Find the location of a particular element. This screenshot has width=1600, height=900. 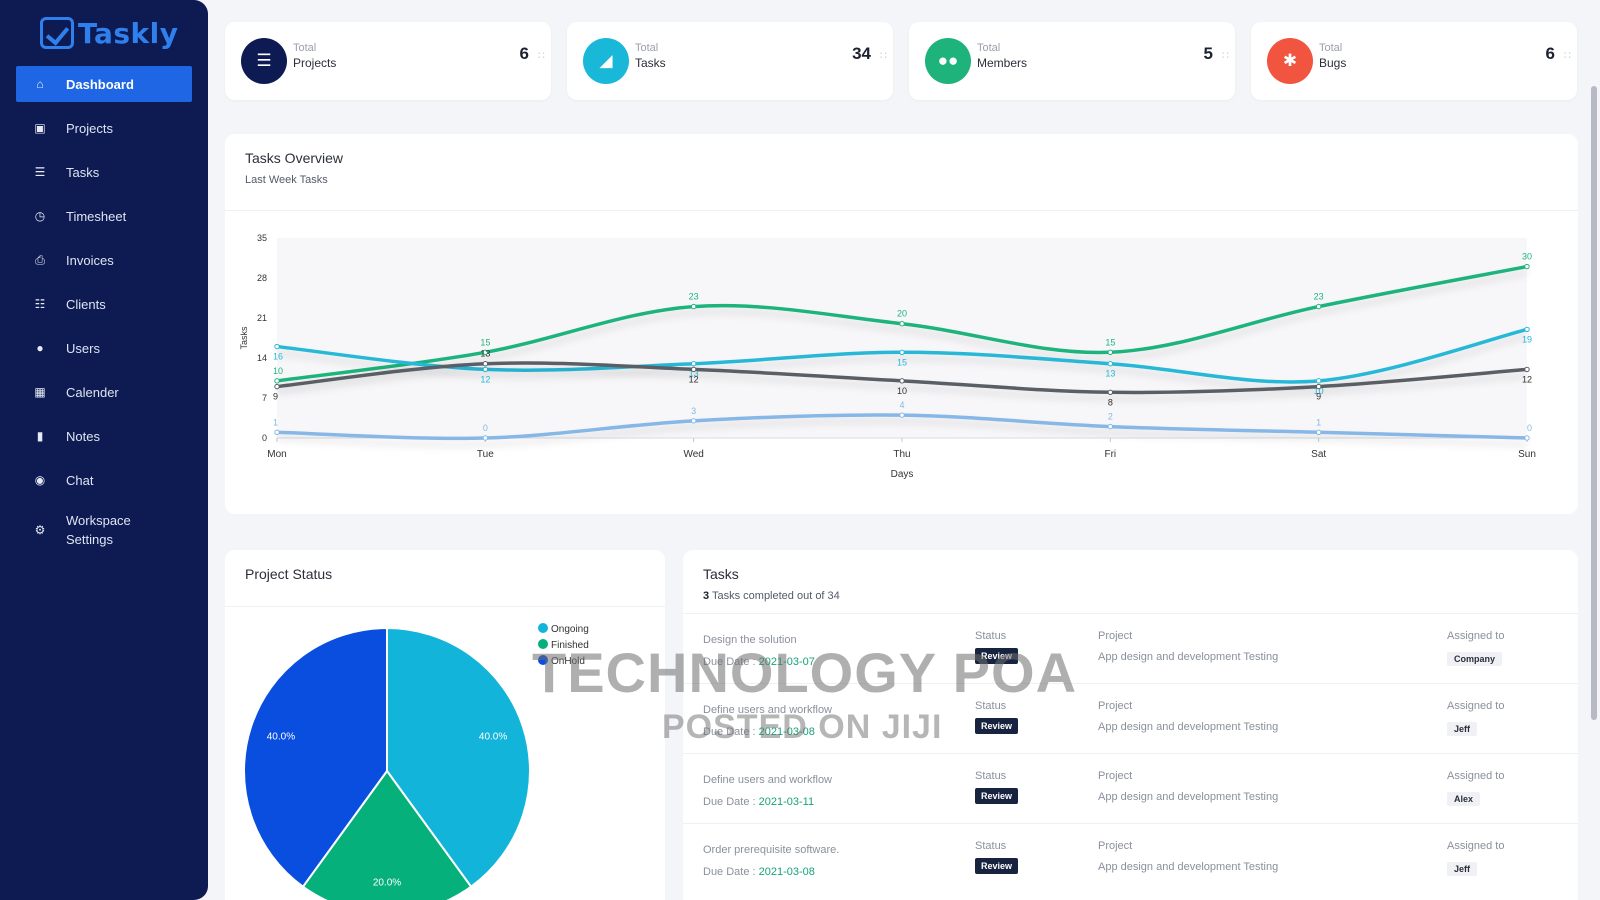

legend-marker is located at coordinates (543, 660).